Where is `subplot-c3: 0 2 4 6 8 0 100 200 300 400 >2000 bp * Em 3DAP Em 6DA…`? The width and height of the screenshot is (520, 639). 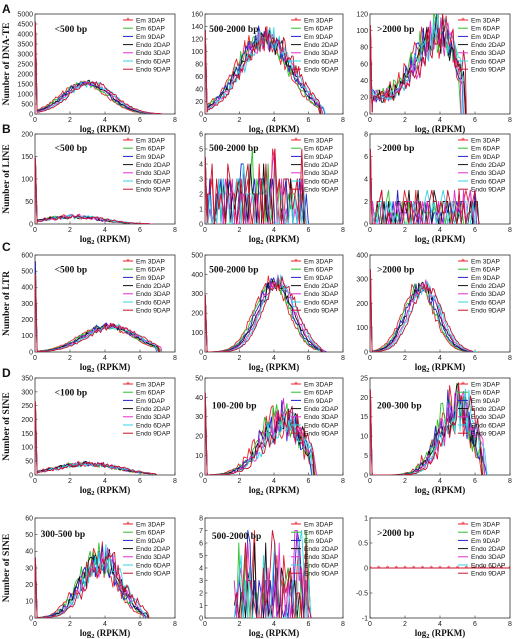
subplot-c3: 0 2 4 6 8 0 100 200 300 400 >2000 bp * Em 3DAP Em 6DA… is located at coordinates (434, 313).